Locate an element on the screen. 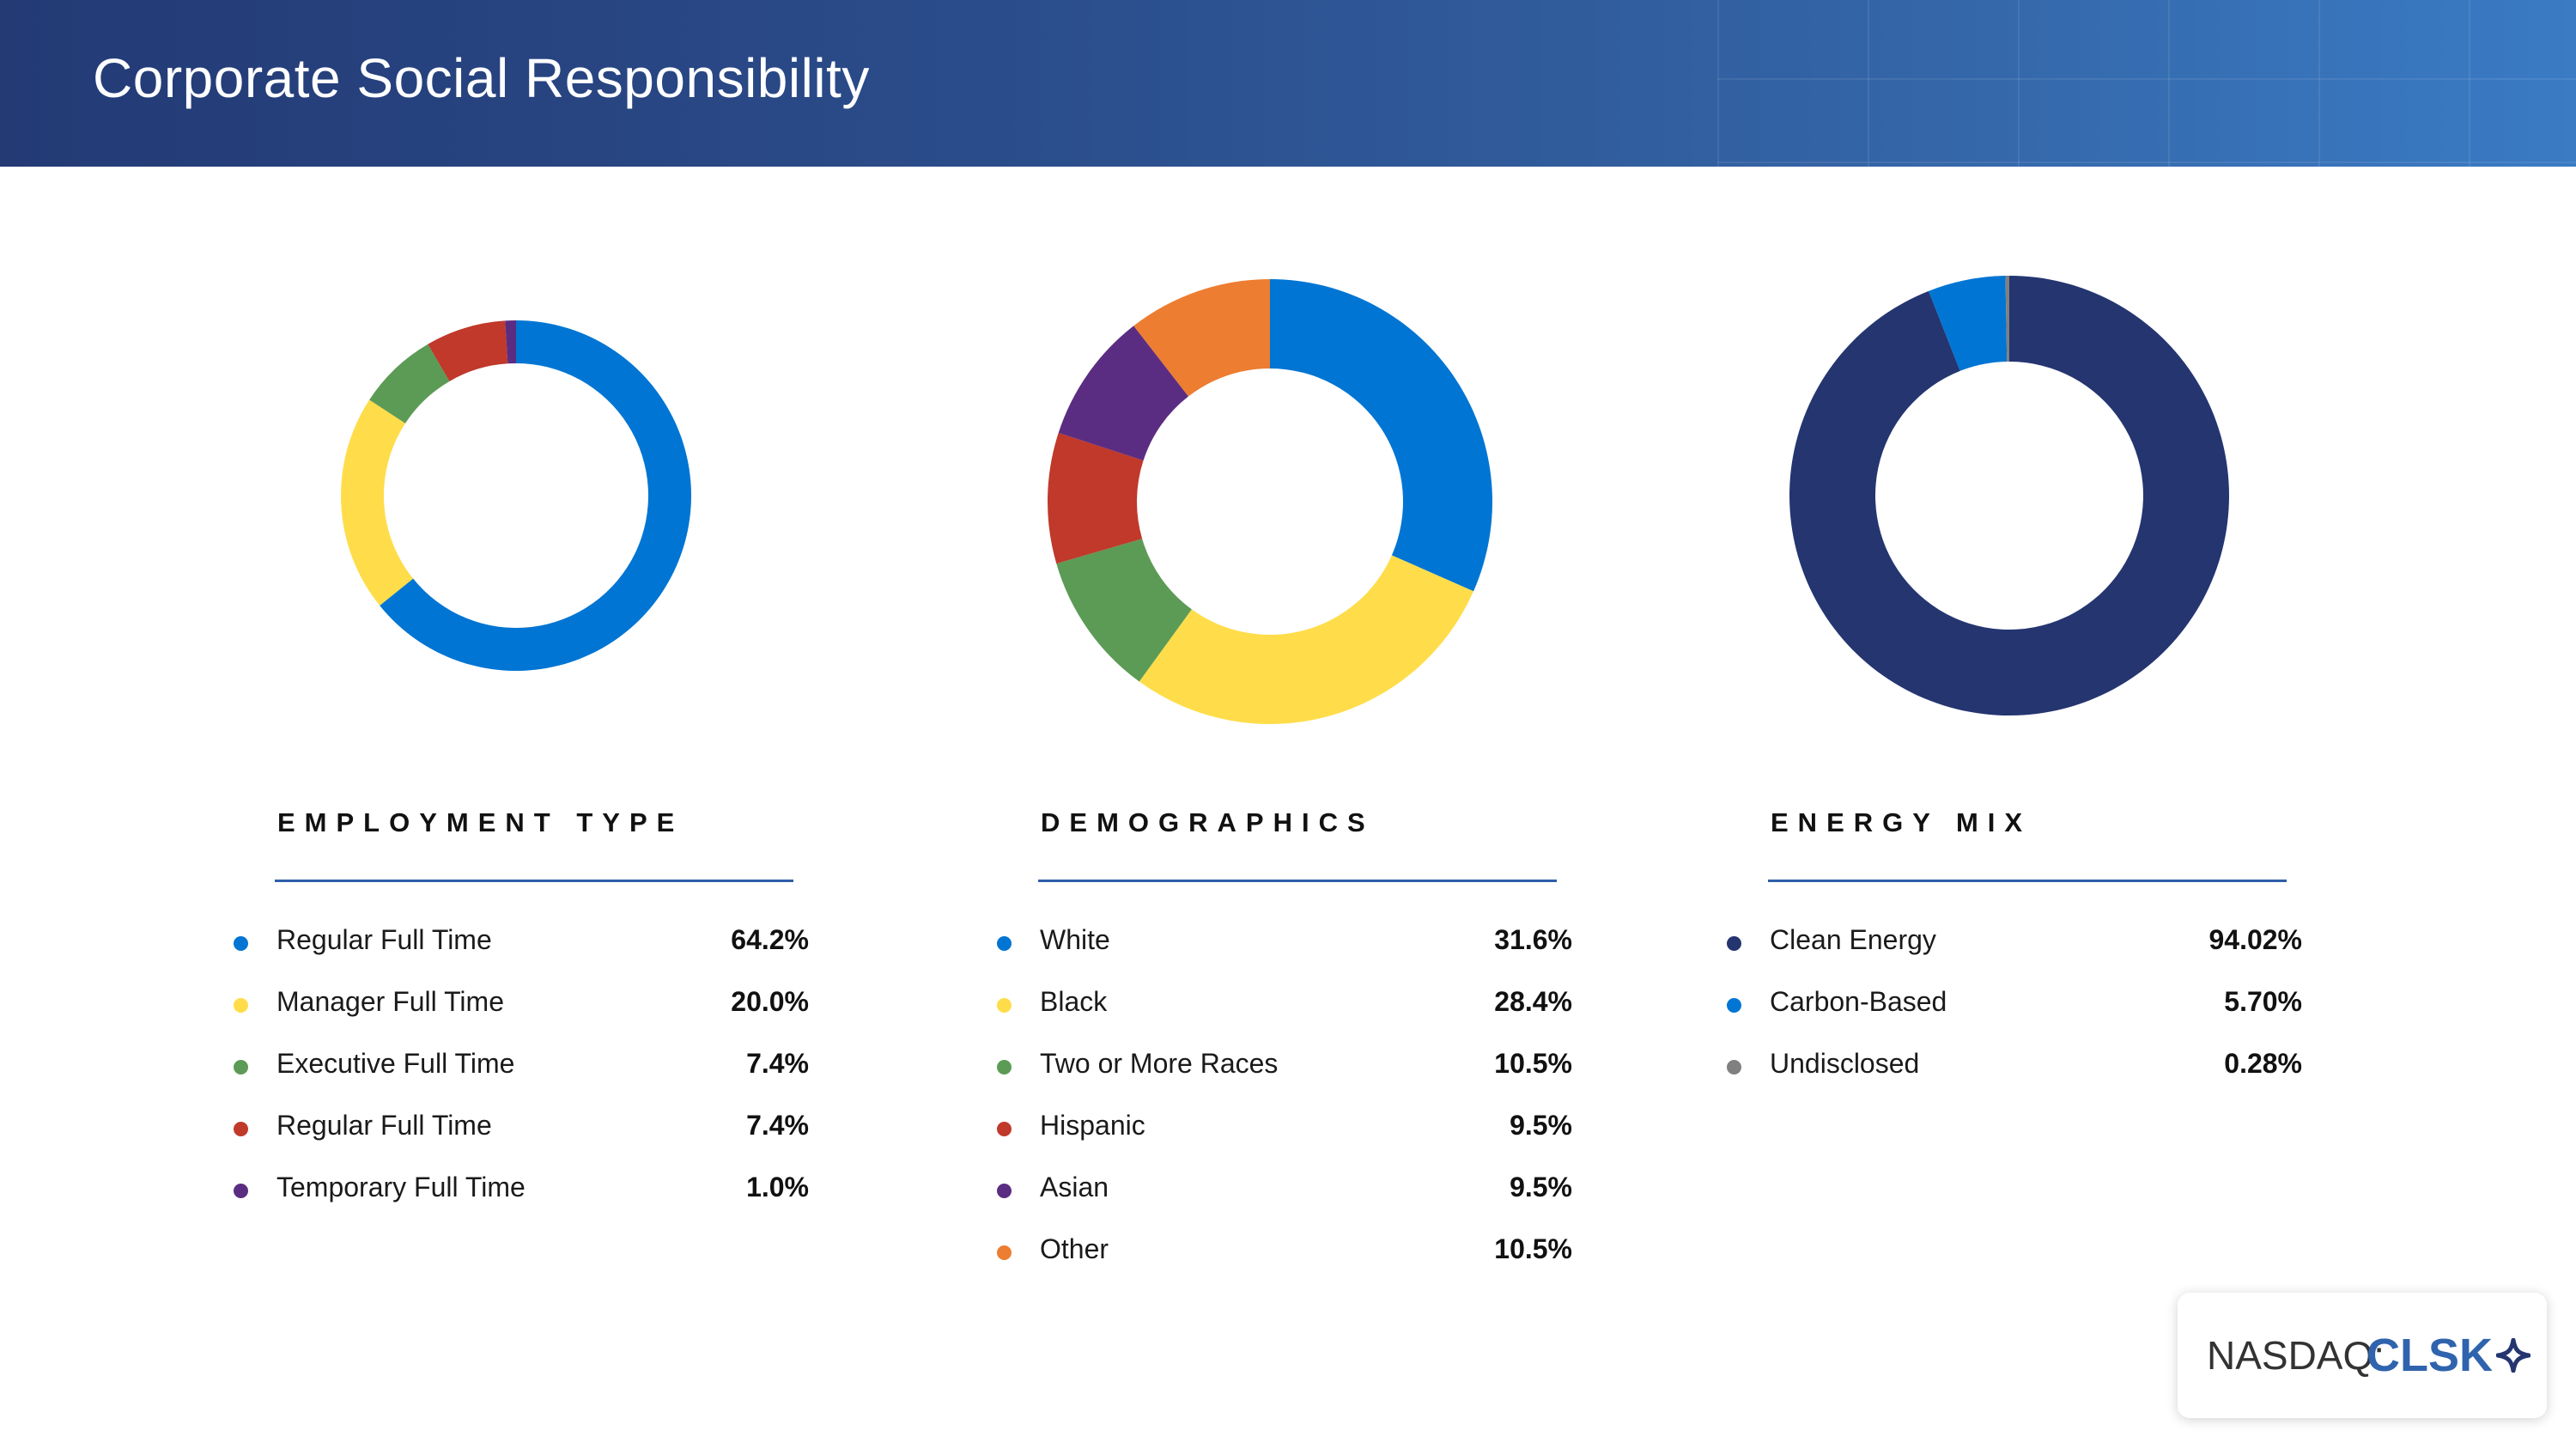 This screenshot has width=2576, height=1449. legend-item: Two or More Races 10.5% is located at coordinates (1284, 1075).